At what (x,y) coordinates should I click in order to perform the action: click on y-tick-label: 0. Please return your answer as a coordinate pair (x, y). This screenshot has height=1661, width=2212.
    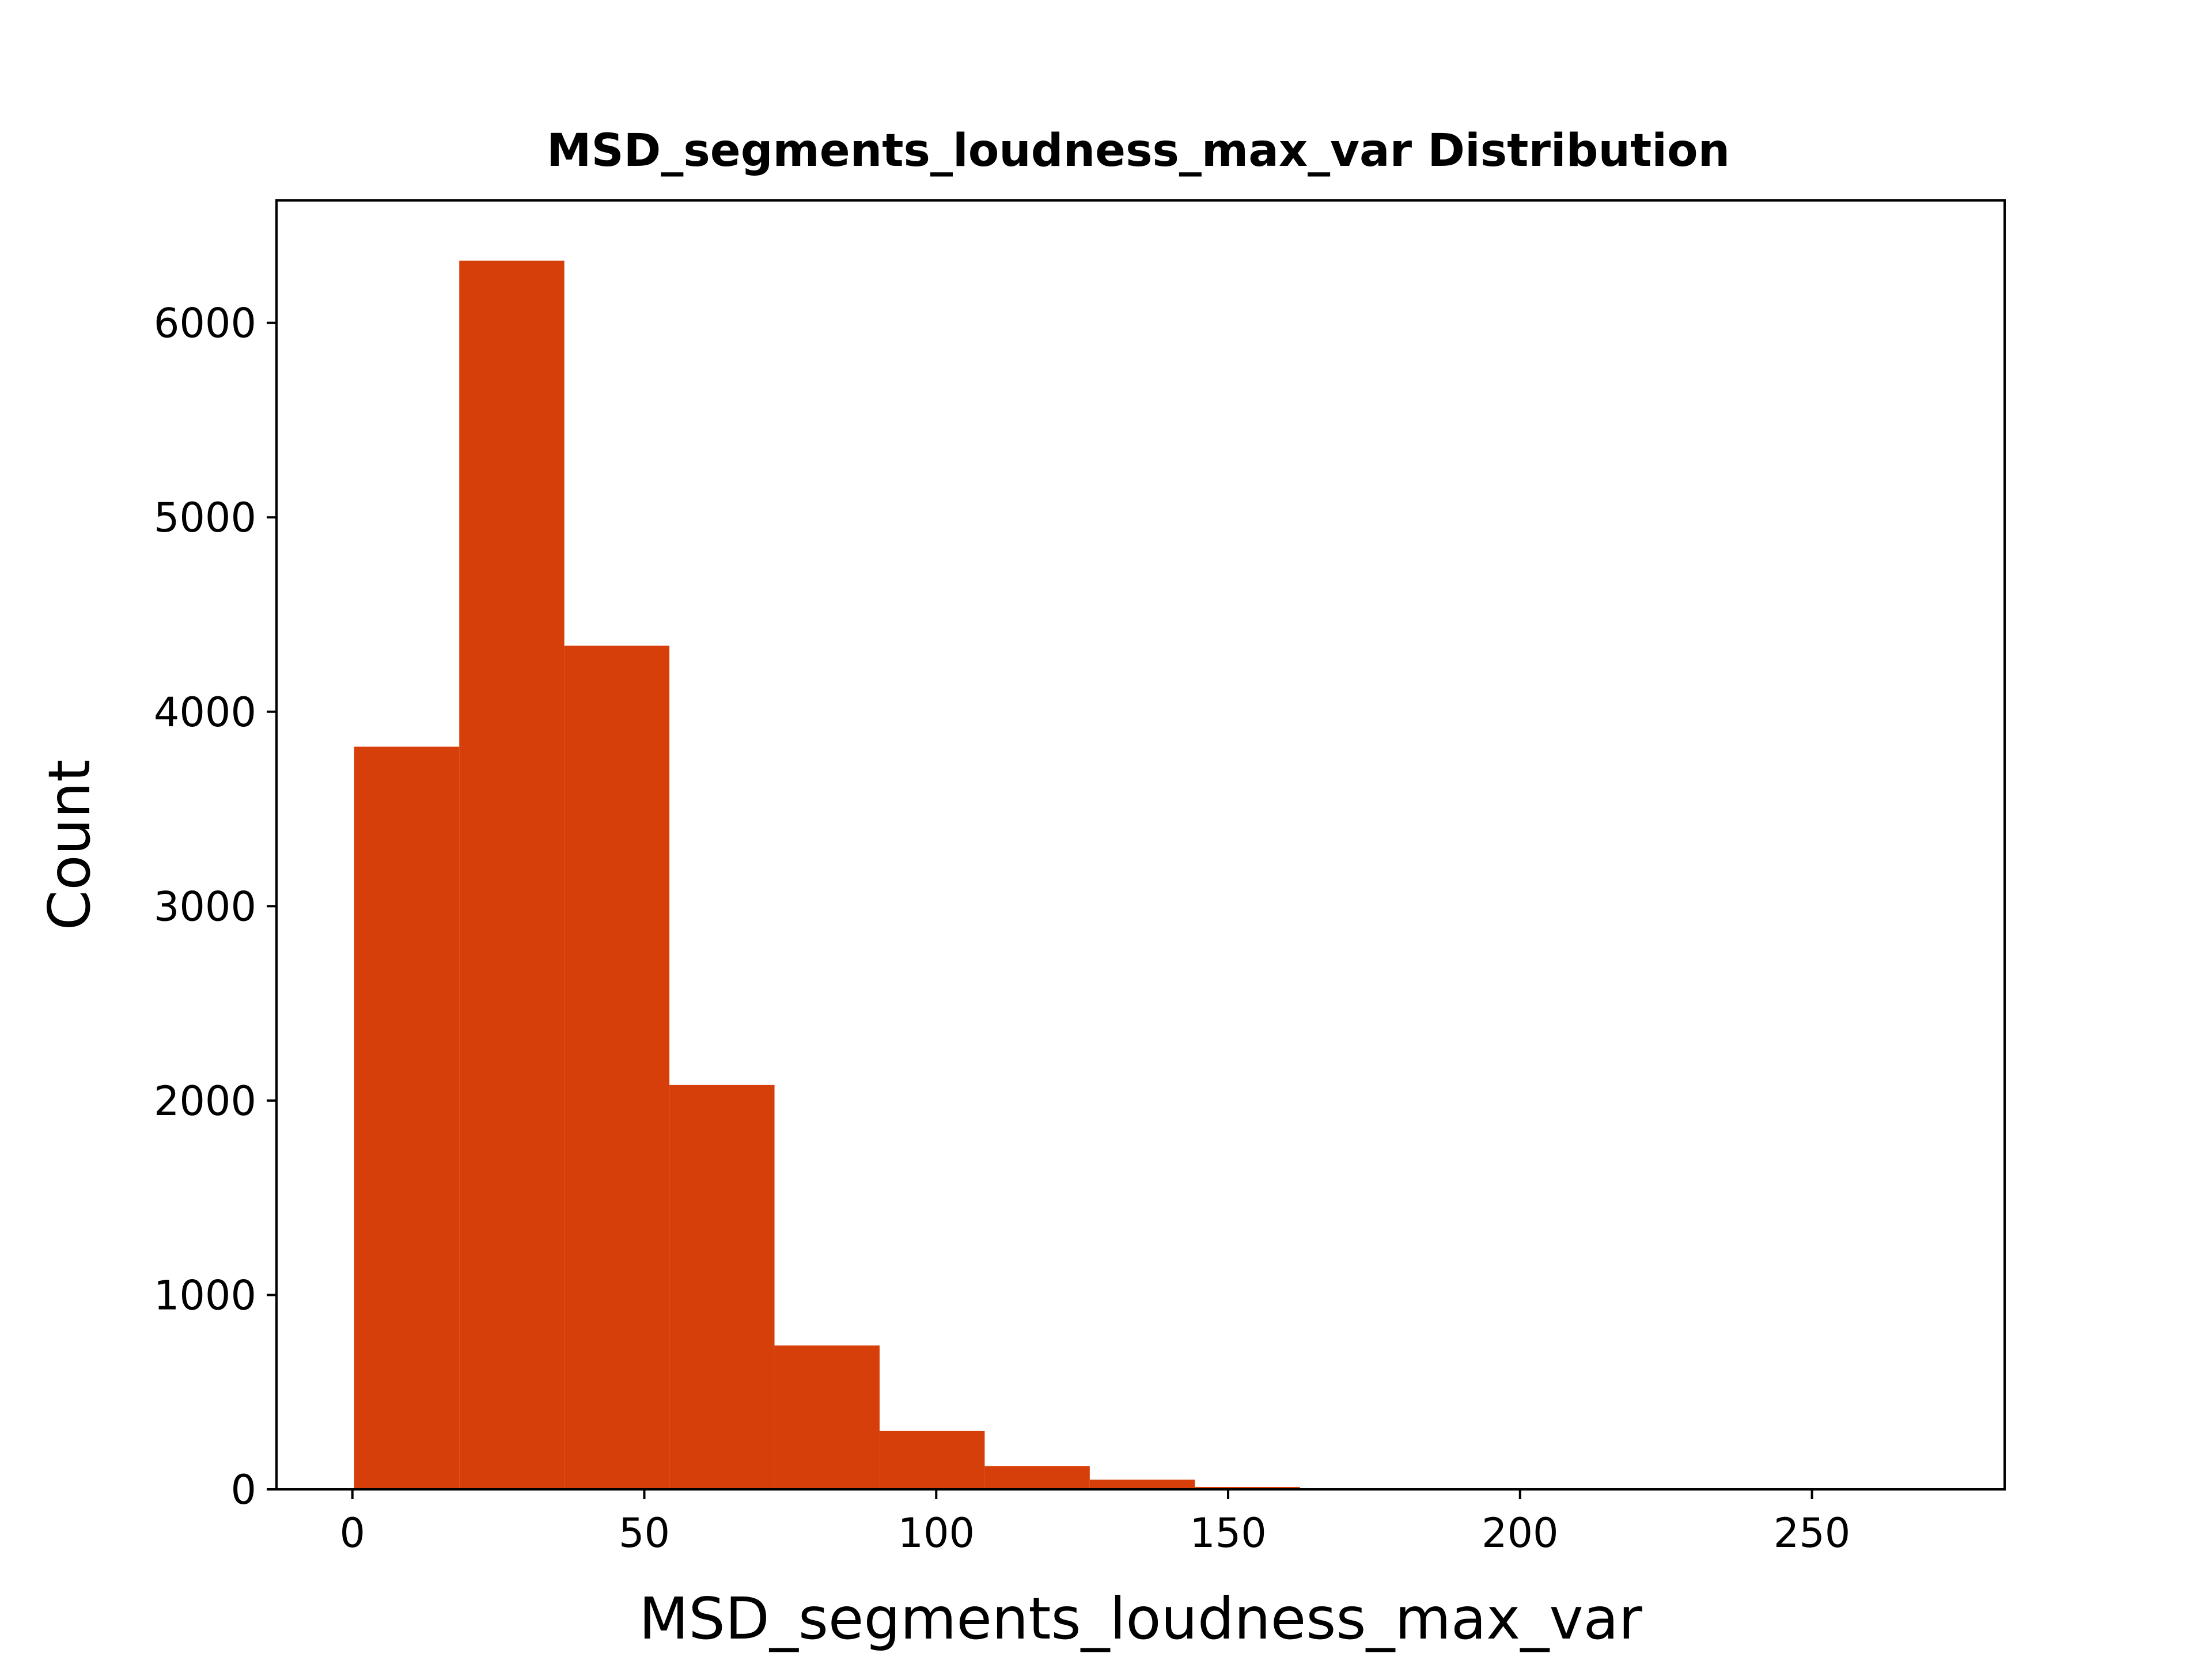
    Looking at the image, I should click on (243, 1490).